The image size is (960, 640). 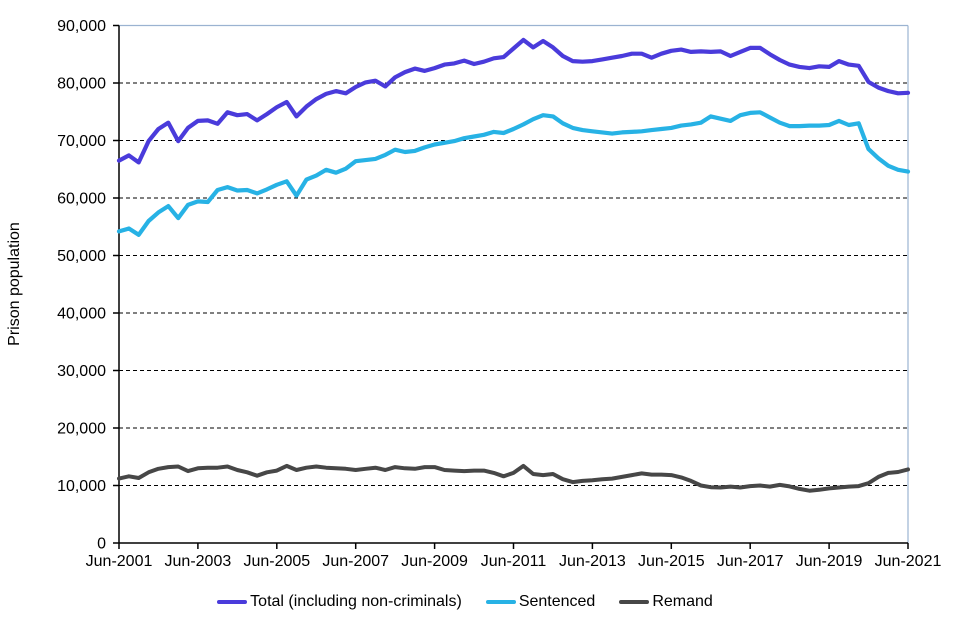 I want to click on y-tick-label: 60,000, so click(x=81, y=199).